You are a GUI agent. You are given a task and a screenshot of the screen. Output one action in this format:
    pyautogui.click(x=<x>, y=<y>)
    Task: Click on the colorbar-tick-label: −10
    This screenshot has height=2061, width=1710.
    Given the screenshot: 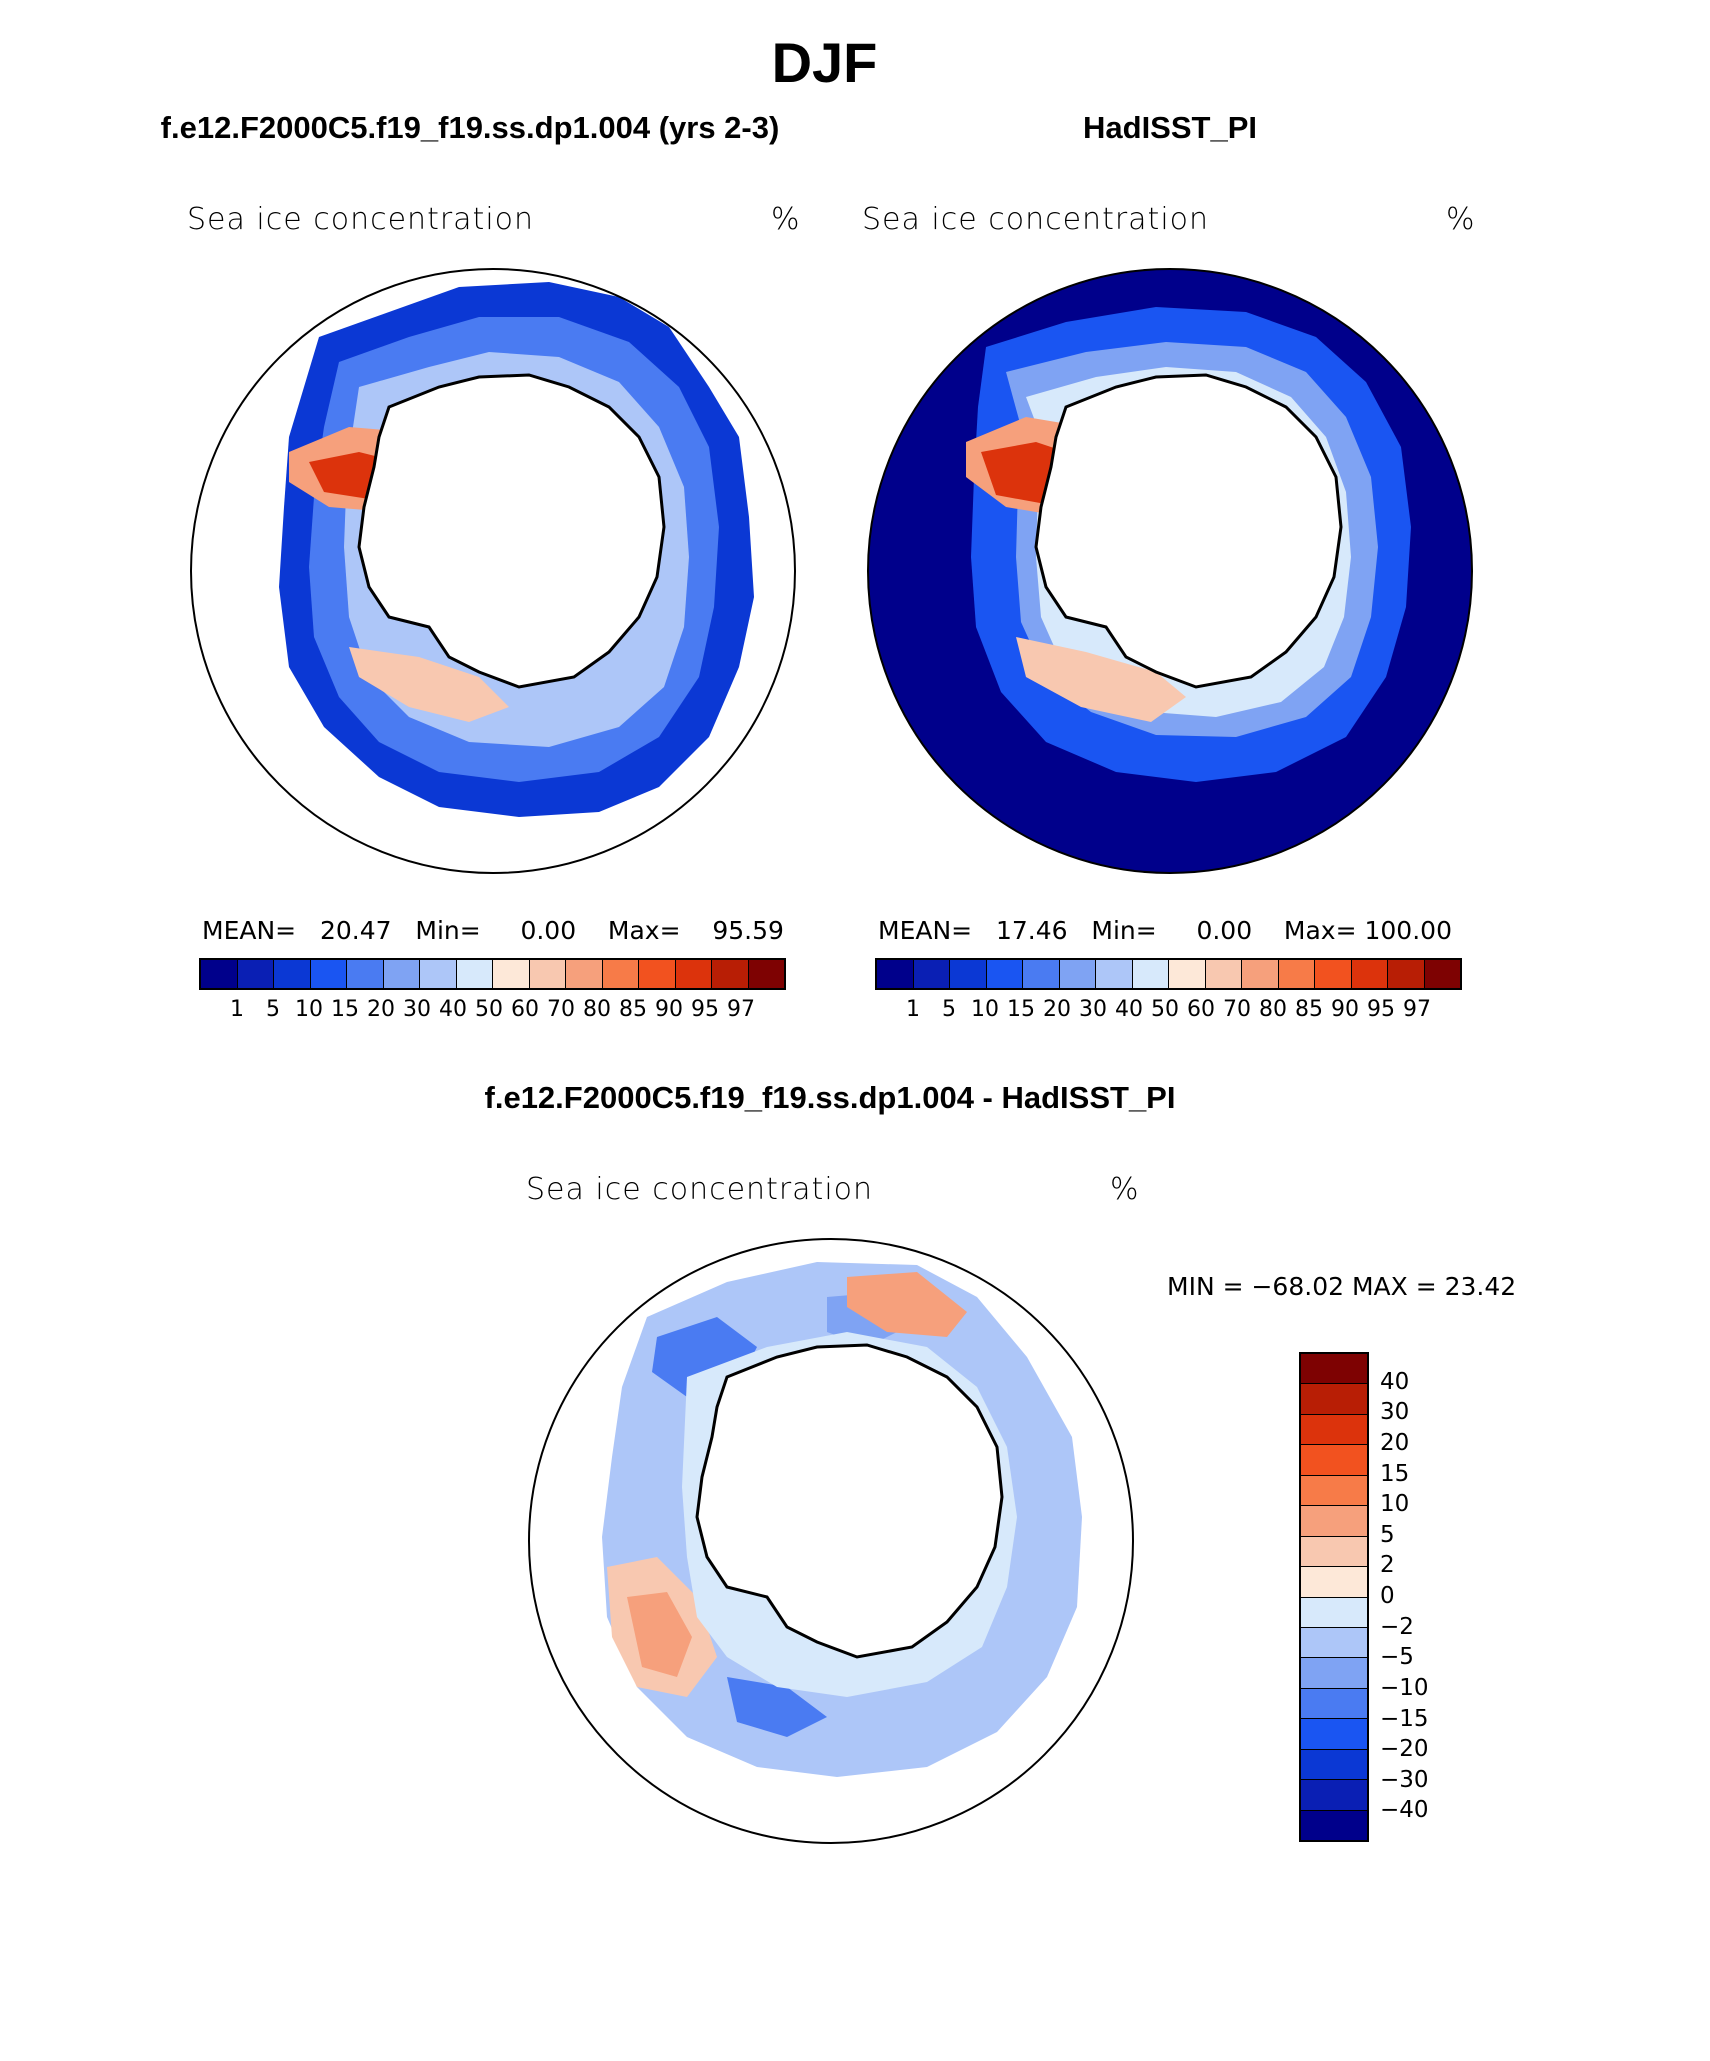 What is the action you would take?
    pyautogui.click(x=1404, y=1687)
    